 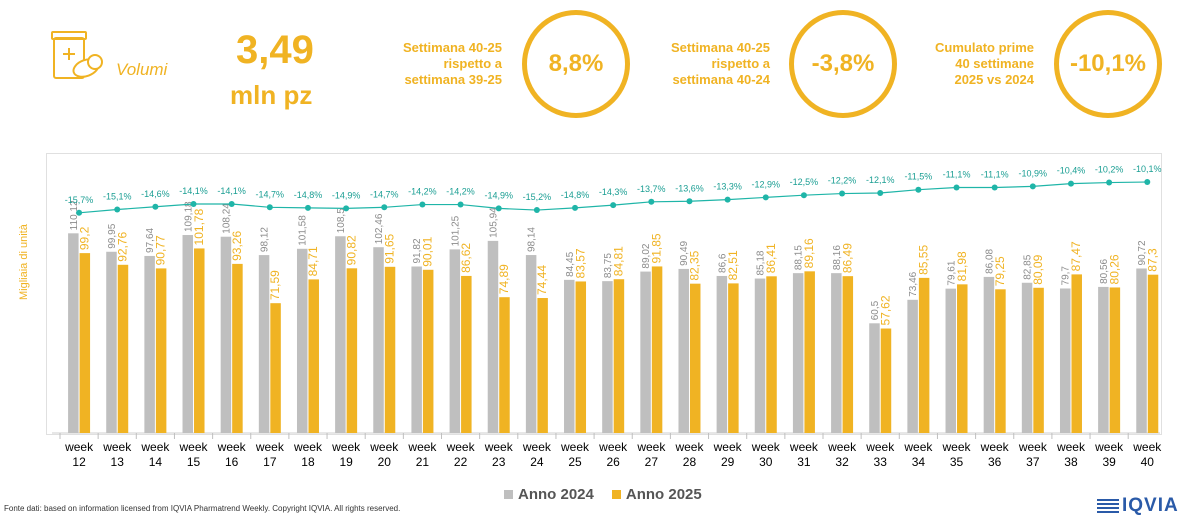 I want to click on x-tick-label-number: 18, so click(x=308, y=462).